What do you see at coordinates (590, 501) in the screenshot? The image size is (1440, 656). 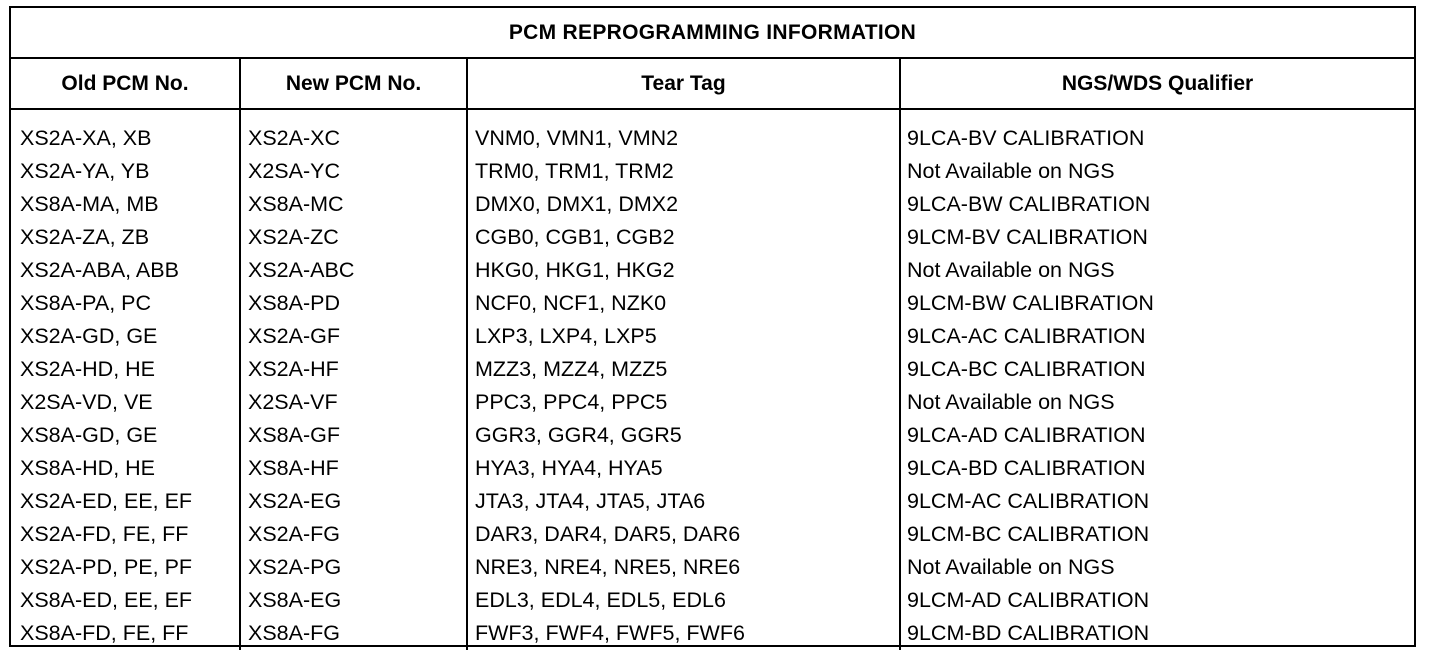 I see `tear-tag-cell: JTA3, JTA4, JTA5, JTA6` at bounding box center [590, 501].